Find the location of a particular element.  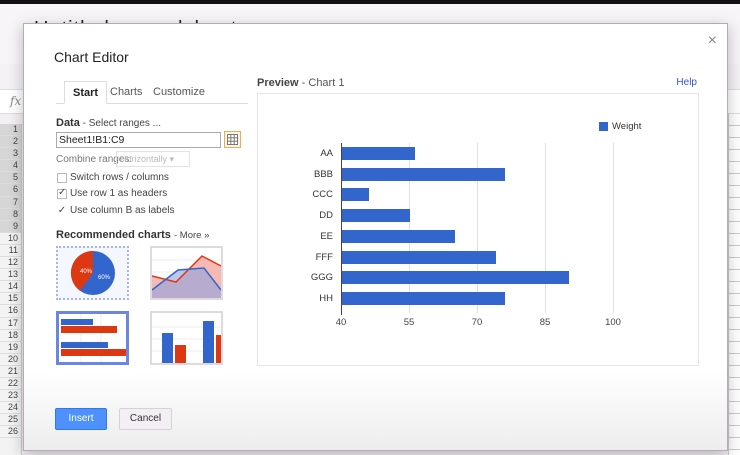

row-header: 26 is located at coordinates (10, 432).